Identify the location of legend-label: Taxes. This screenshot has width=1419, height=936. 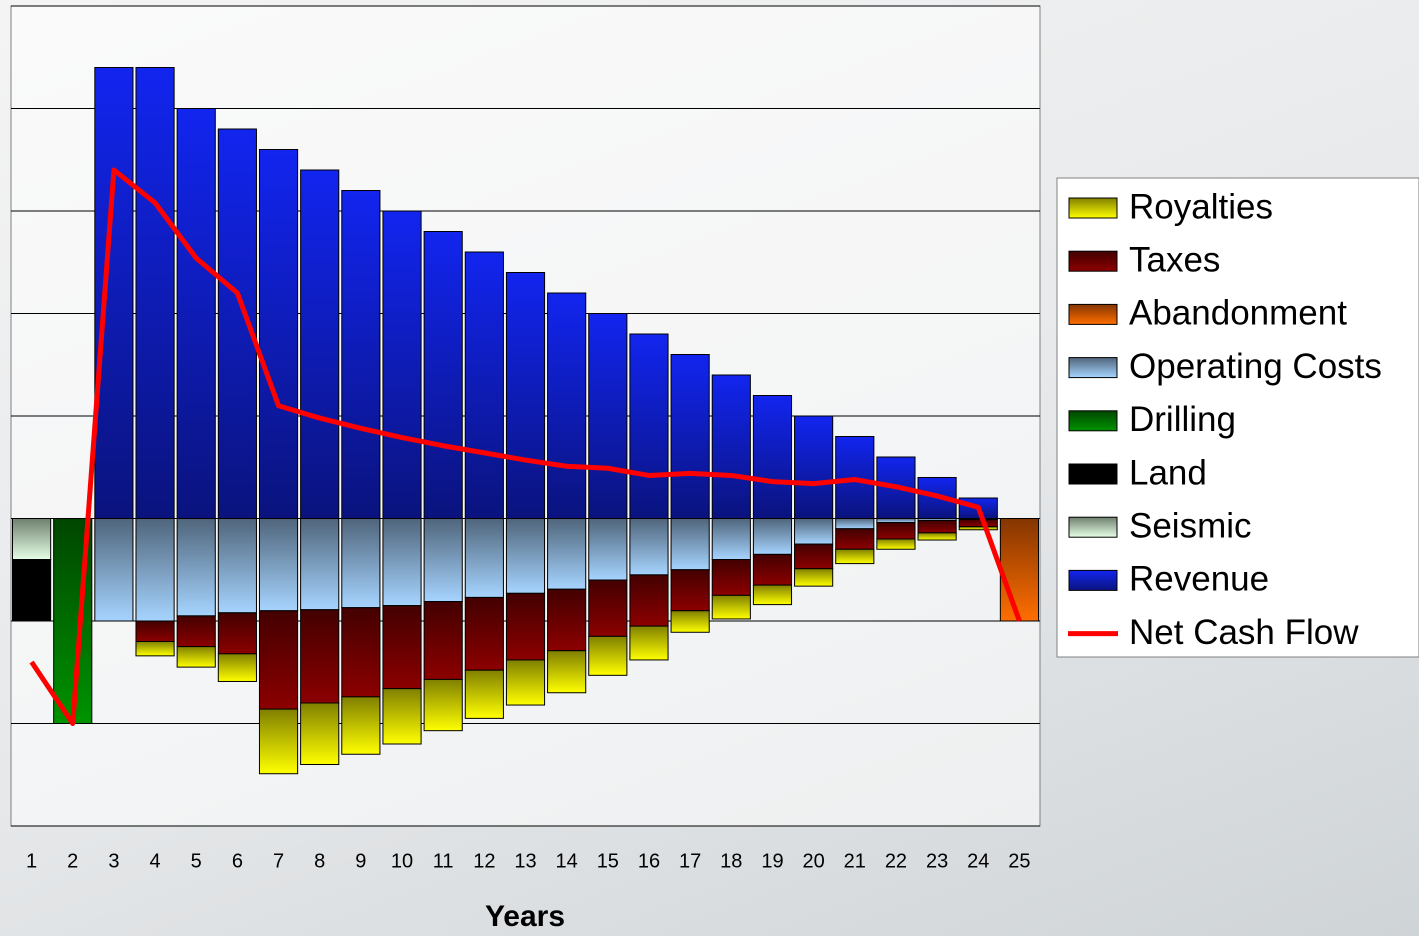
(1174, 259).